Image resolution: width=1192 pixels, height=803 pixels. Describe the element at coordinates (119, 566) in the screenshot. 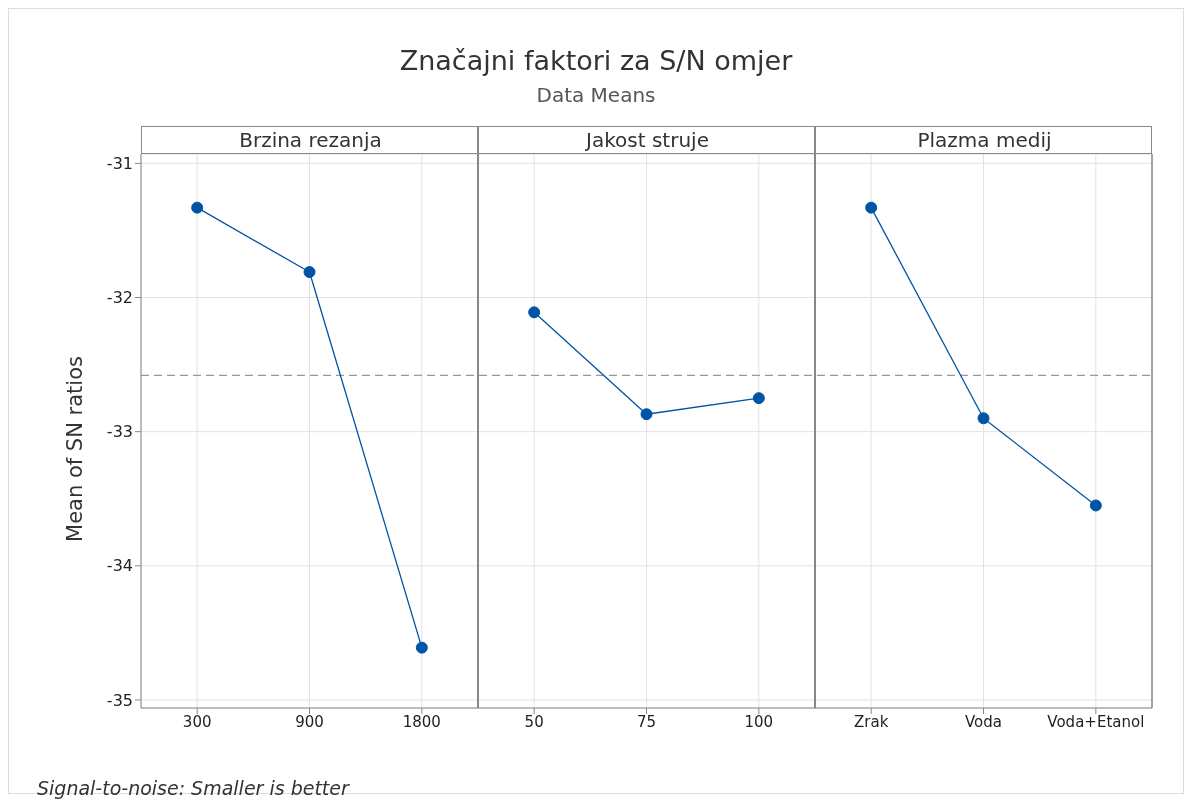

I see `y-tick-label: -34` at that location.